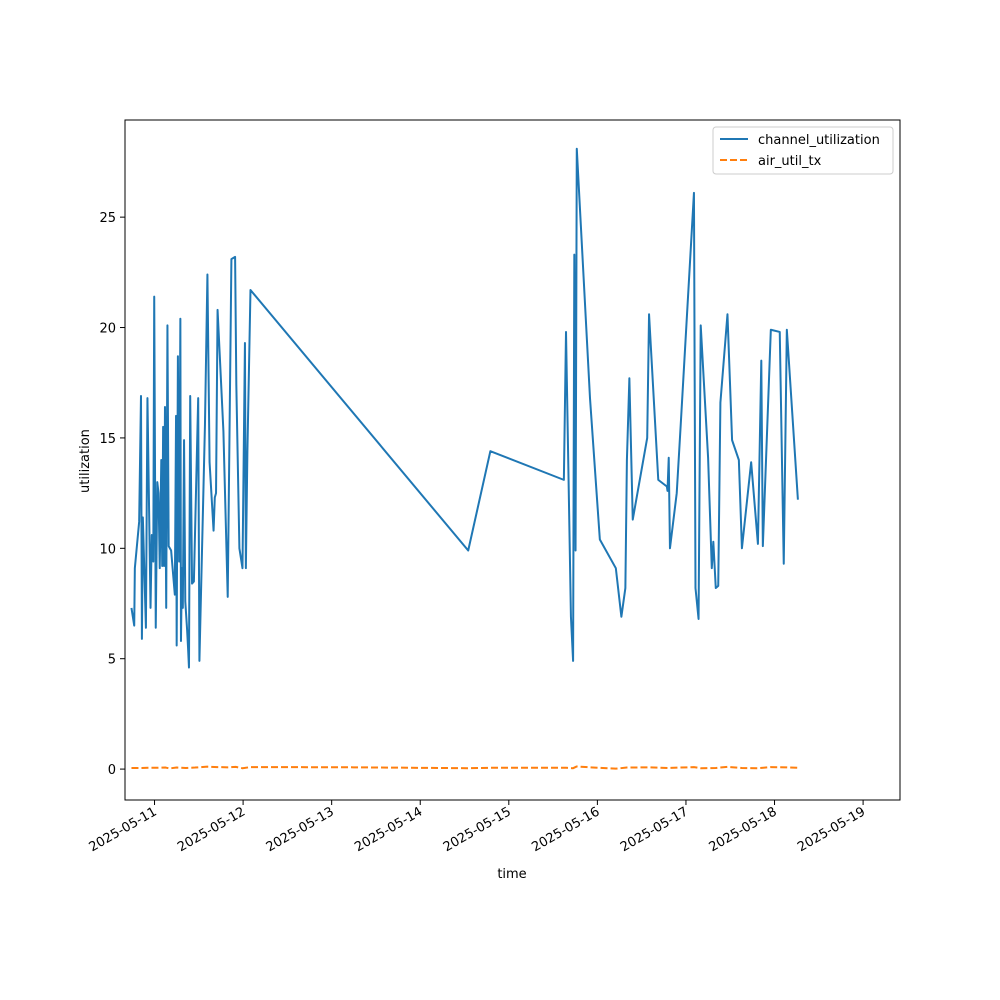  I want to click on y-tick-label: 5, so click(112, 660).